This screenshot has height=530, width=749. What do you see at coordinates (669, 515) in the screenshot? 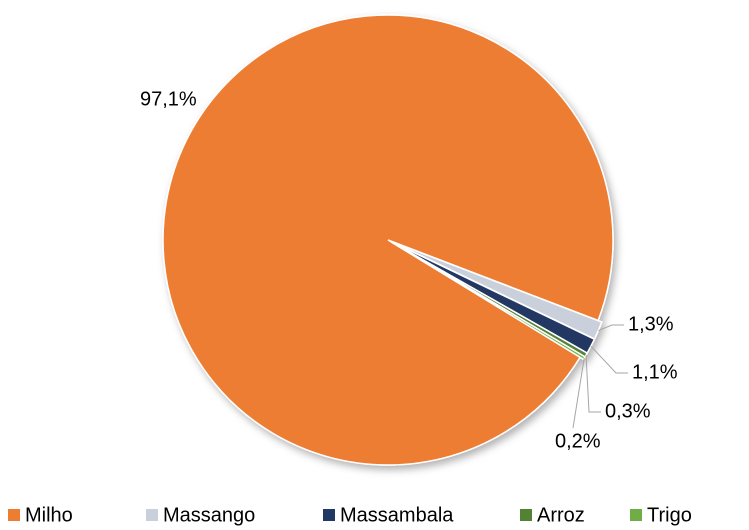
I see `legend-label: Trigo` at bounding box center [669, 515].